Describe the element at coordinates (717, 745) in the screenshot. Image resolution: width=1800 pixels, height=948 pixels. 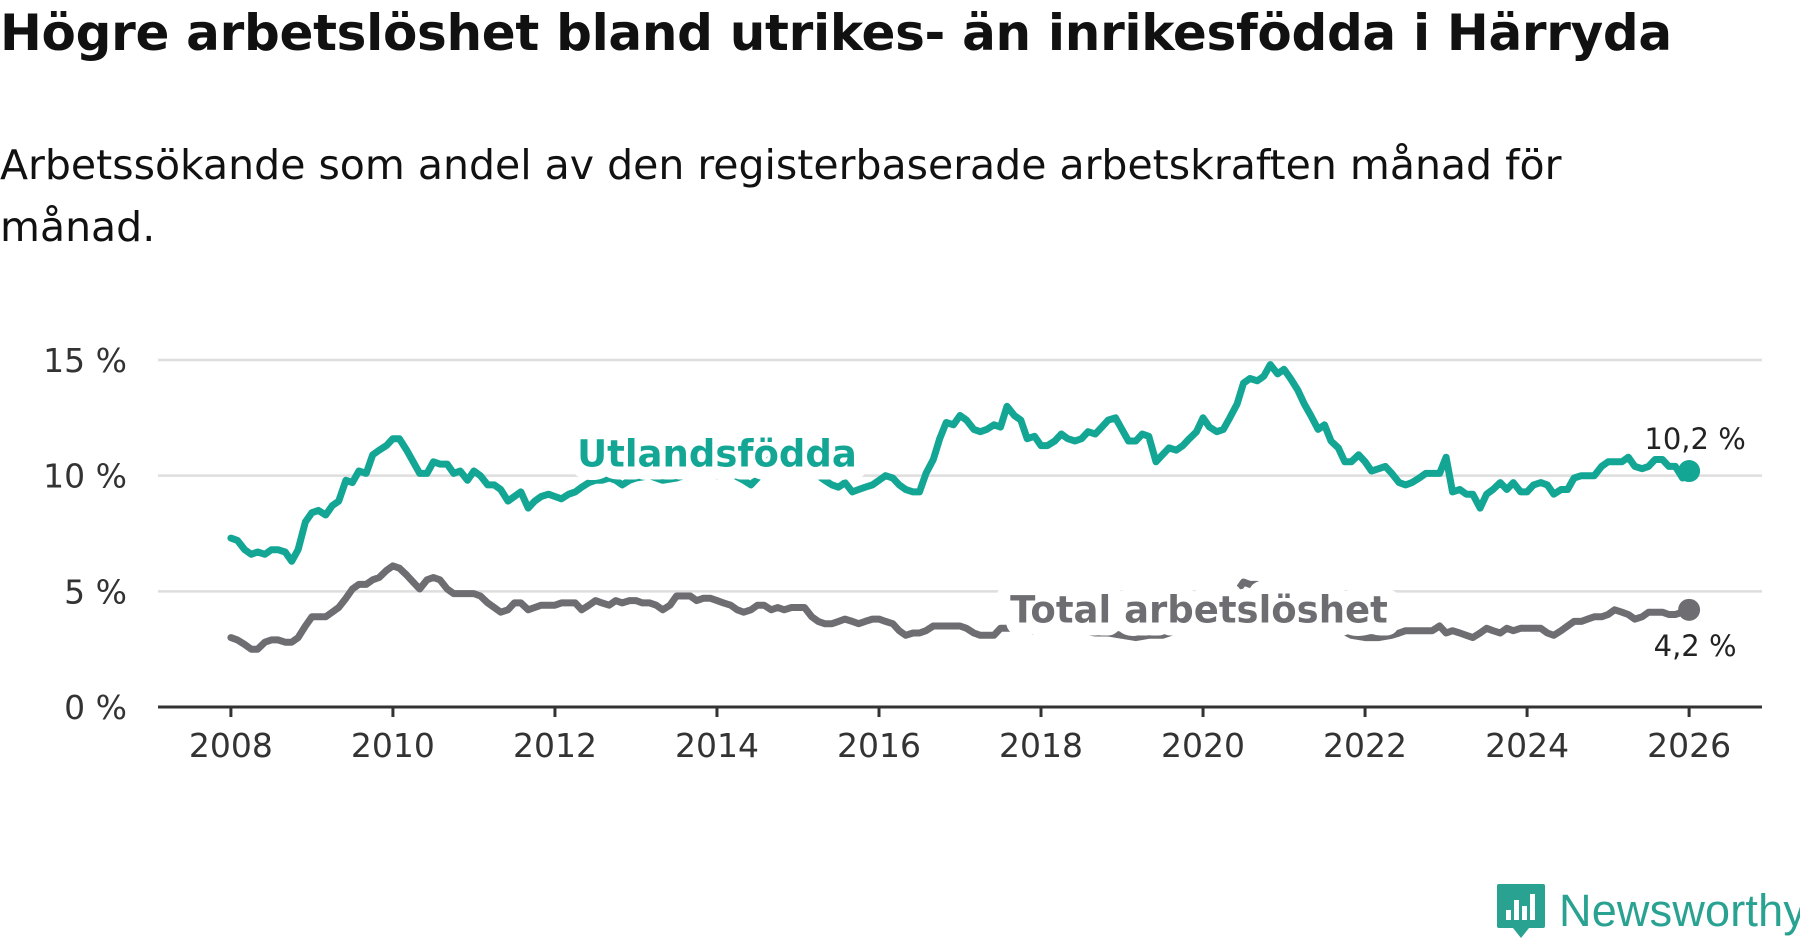
I see `x-tick-label: 2014` at that location.